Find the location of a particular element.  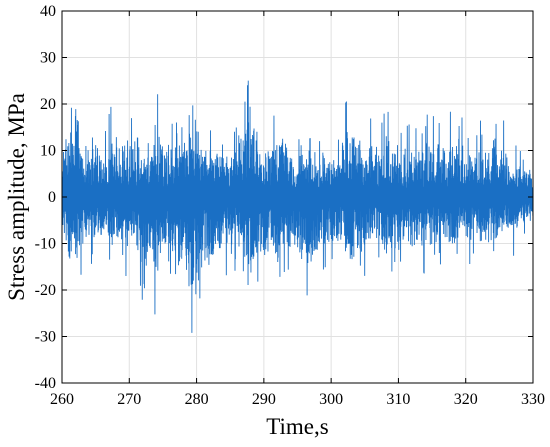

y-tick-label: 30 is located at coordinates (48, 58).